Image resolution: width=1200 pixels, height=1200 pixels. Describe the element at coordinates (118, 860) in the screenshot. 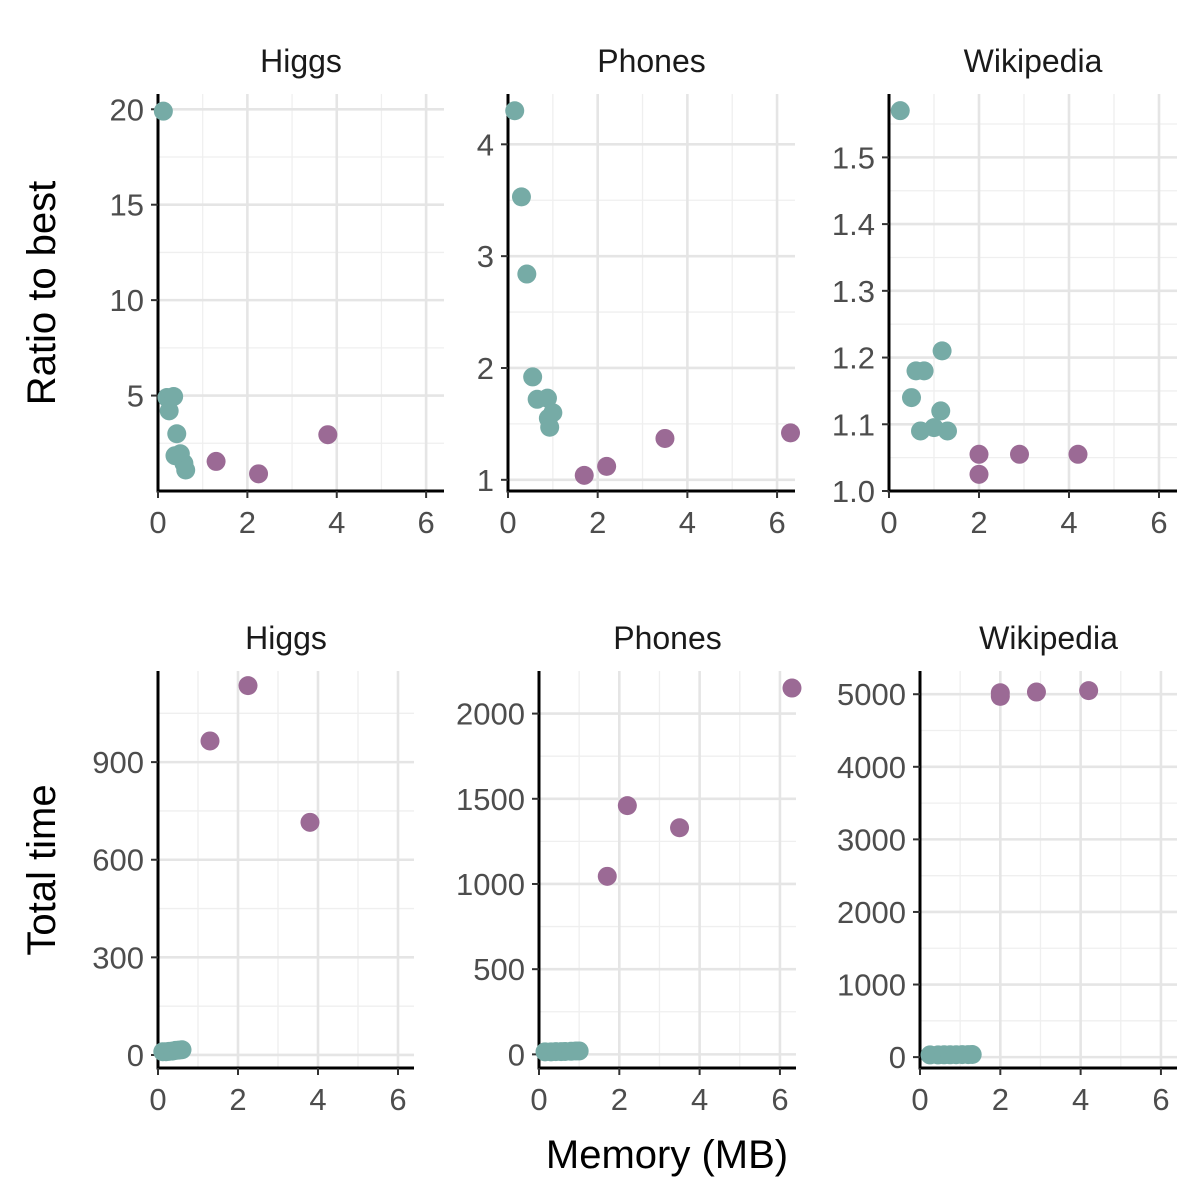

I see `y-tick-label: 600` at that location.